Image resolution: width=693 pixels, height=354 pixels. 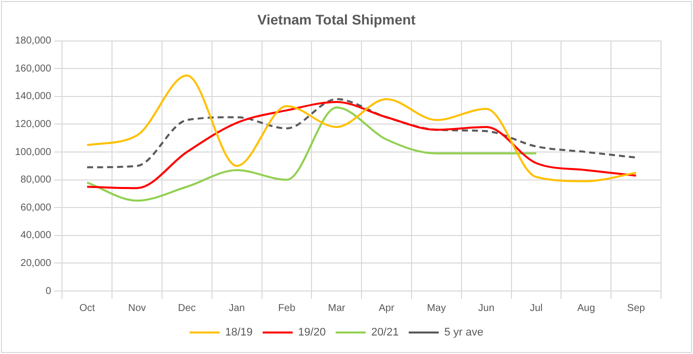 What do you see at coordinates (33, 152) in the screenshot?
I see `y-tick-label: 100,000` at bounding box center [33, 152].